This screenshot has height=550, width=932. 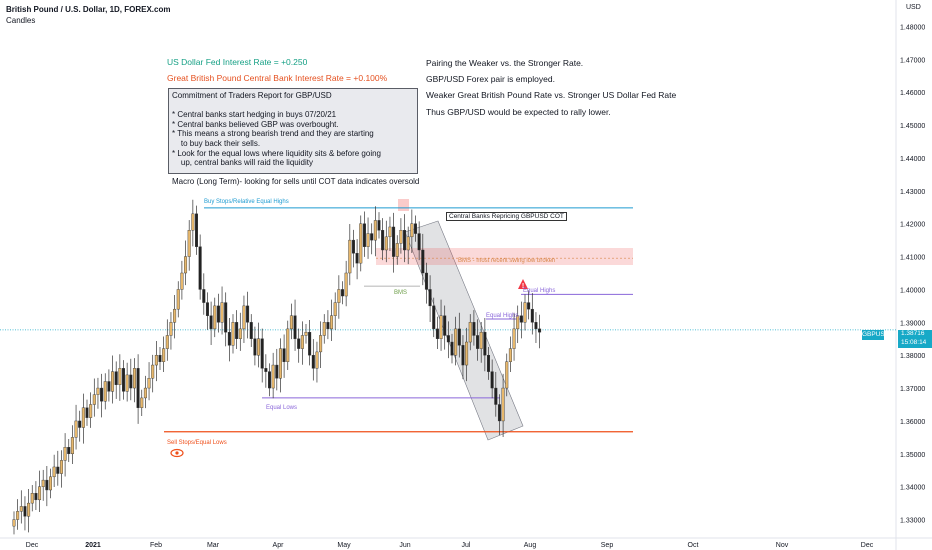 I want to click on last-price: 1.38716, so click(x=913, y=333).